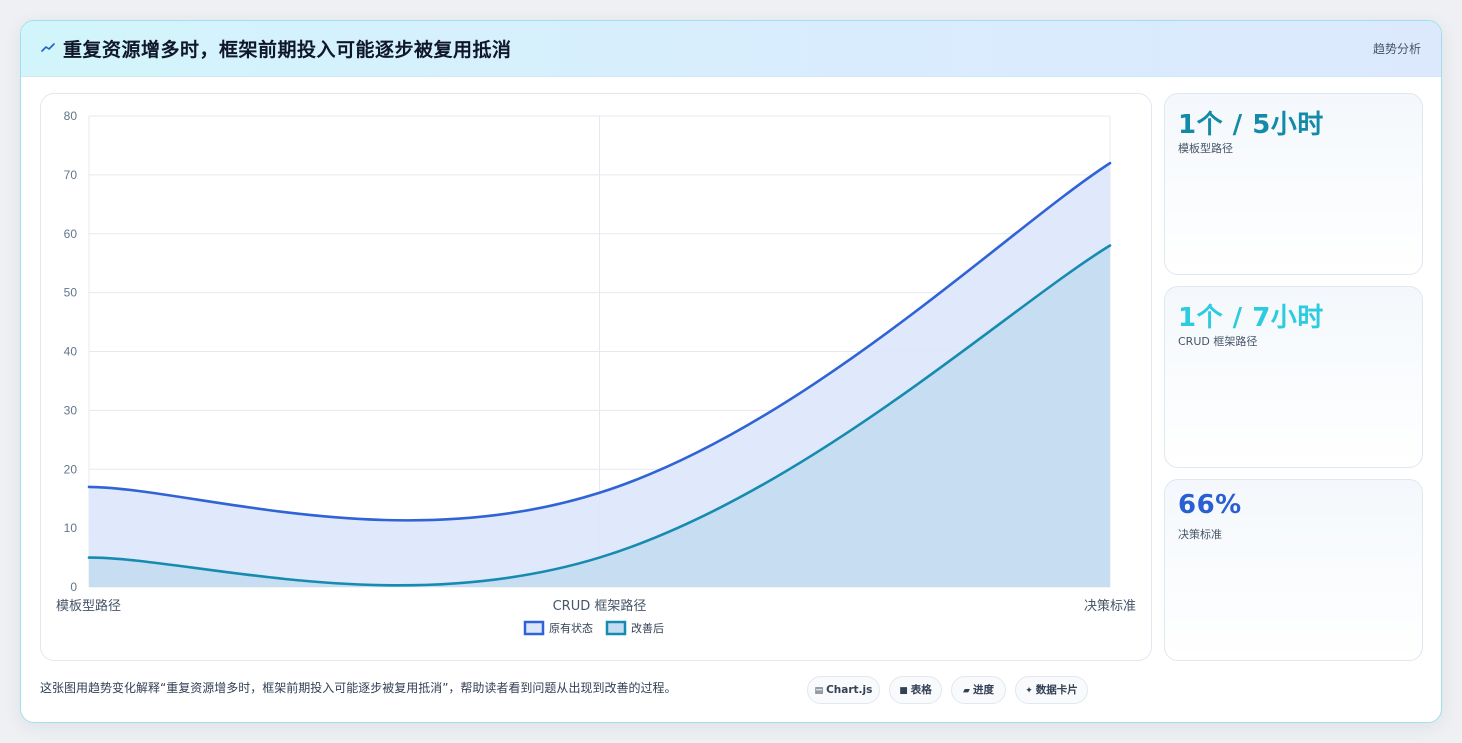 The width and height of the screenshot is (1462, 743). Describe the element at coordinates (71, 469) in the screenshot. I see `y-tick-label: 20` at that location.